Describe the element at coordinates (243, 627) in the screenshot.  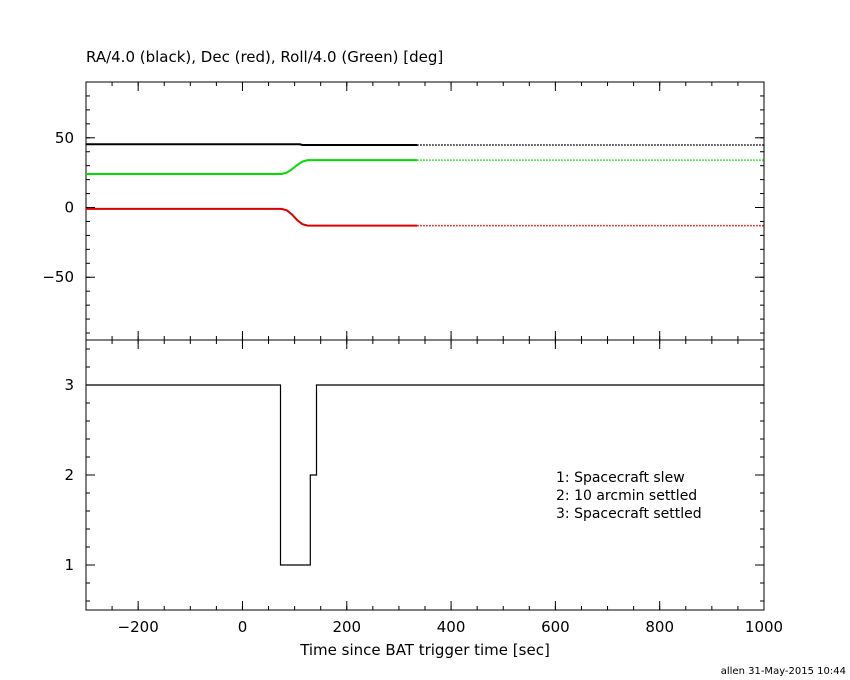
I see `x-tick-label: 0` at that location.